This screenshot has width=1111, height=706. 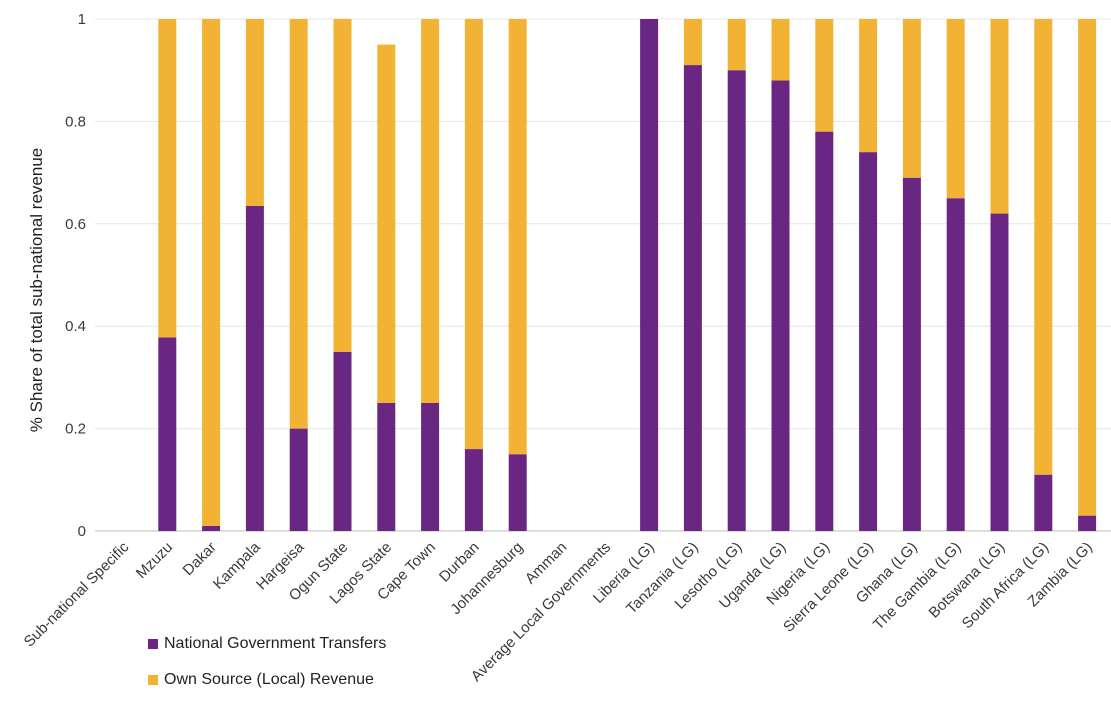 I want to click on legend-label-own-source: Own Source (Local) Revenue, so click(x=269, y=679).